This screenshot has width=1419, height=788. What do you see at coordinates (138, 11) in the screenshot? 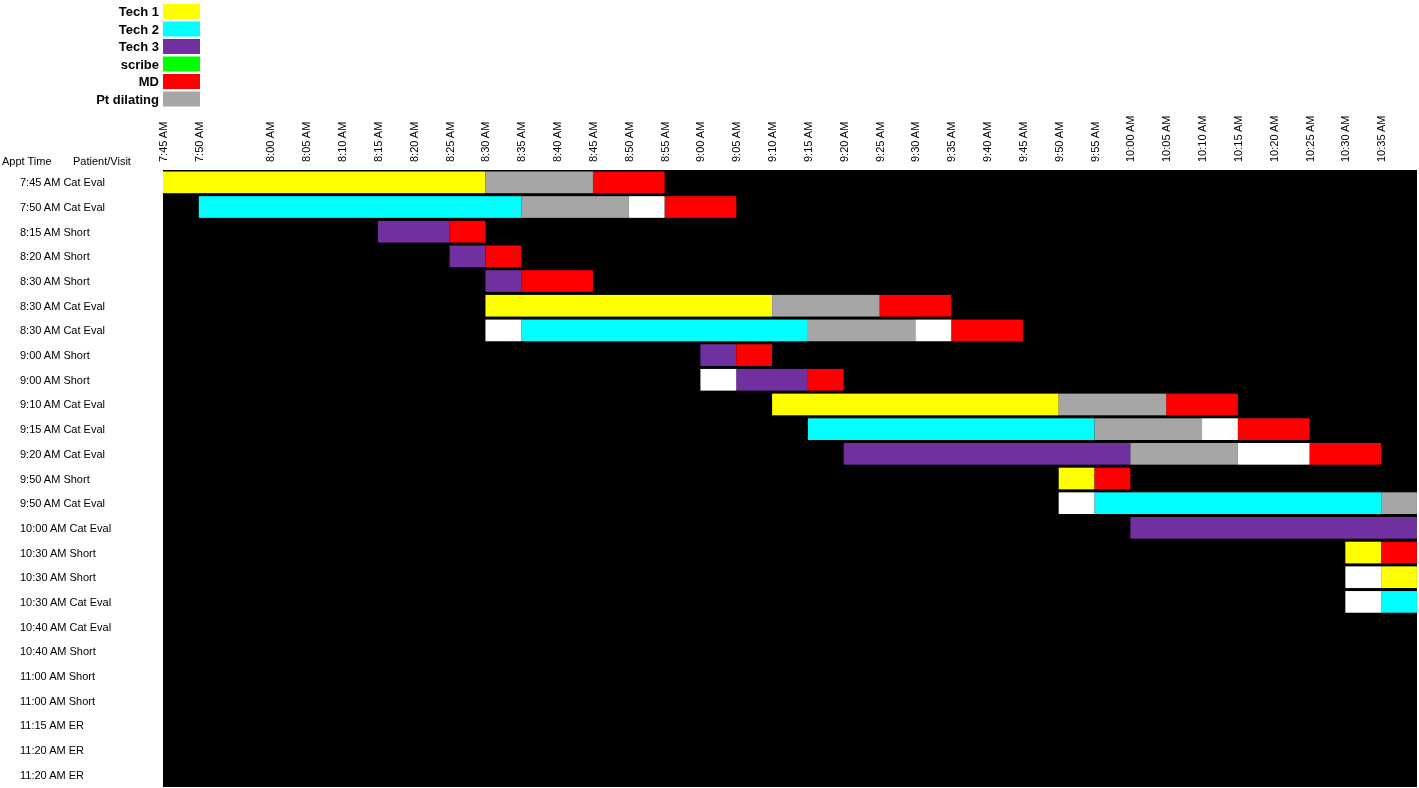
I see `legend-label: Tech 1` at bounding box center [138, 11].